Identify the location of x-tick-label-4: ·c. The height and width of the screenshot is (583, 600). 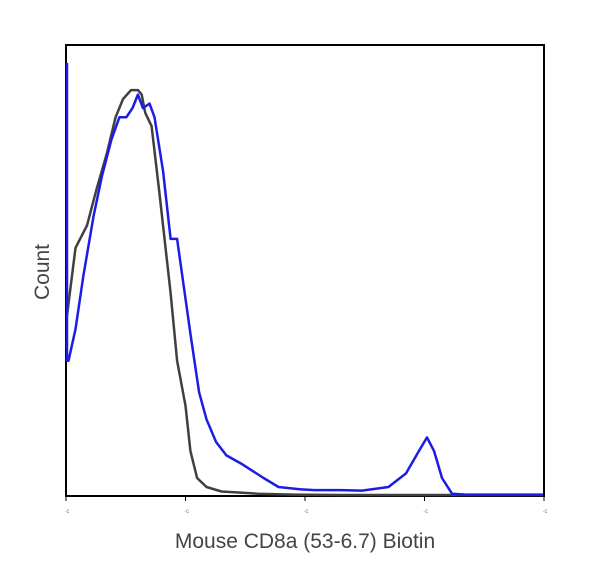
(545, 512).